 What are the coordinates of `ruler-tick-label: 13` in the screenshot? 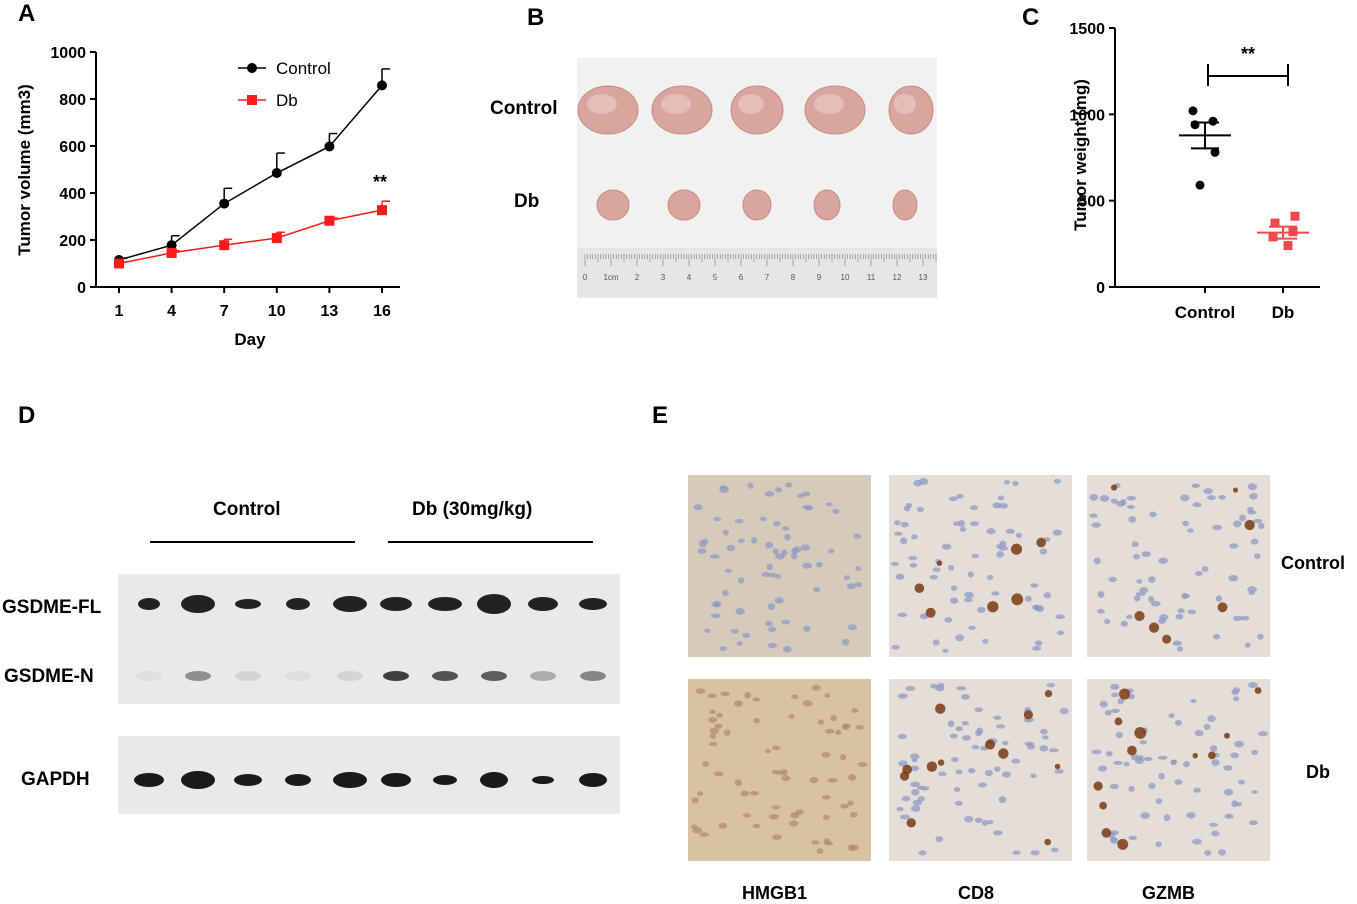 It's located at (923, 277).